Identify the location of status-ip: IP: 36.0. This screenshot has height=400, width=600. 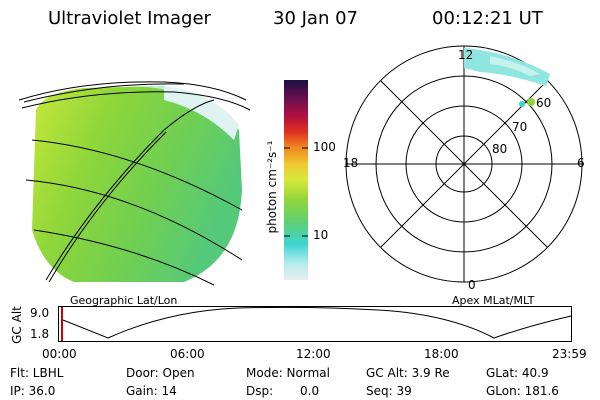
(33, 391).